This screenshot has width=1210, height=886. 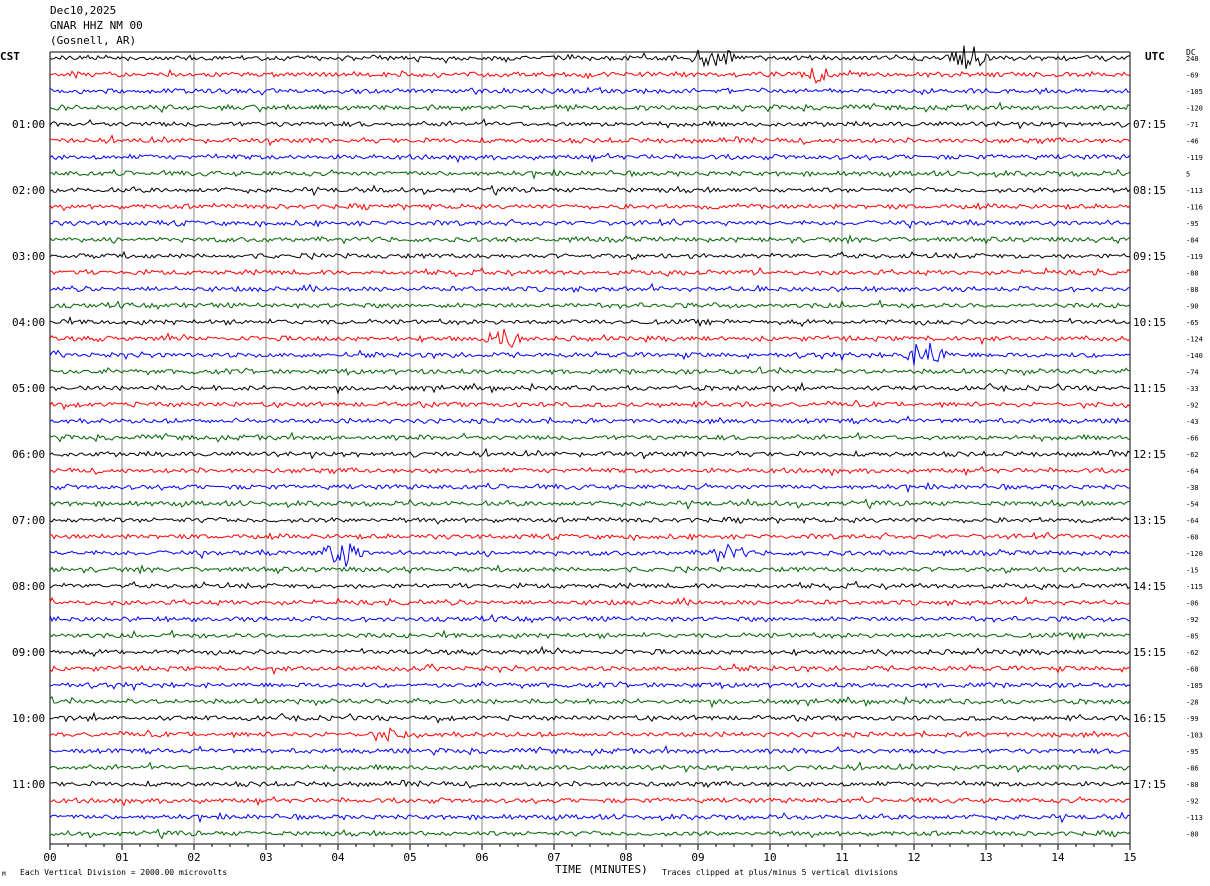 What do you see at coordinates (625, 857) in the screenshot?
I see `x-tick-label-08: 08` at bounding box center [625, 857].